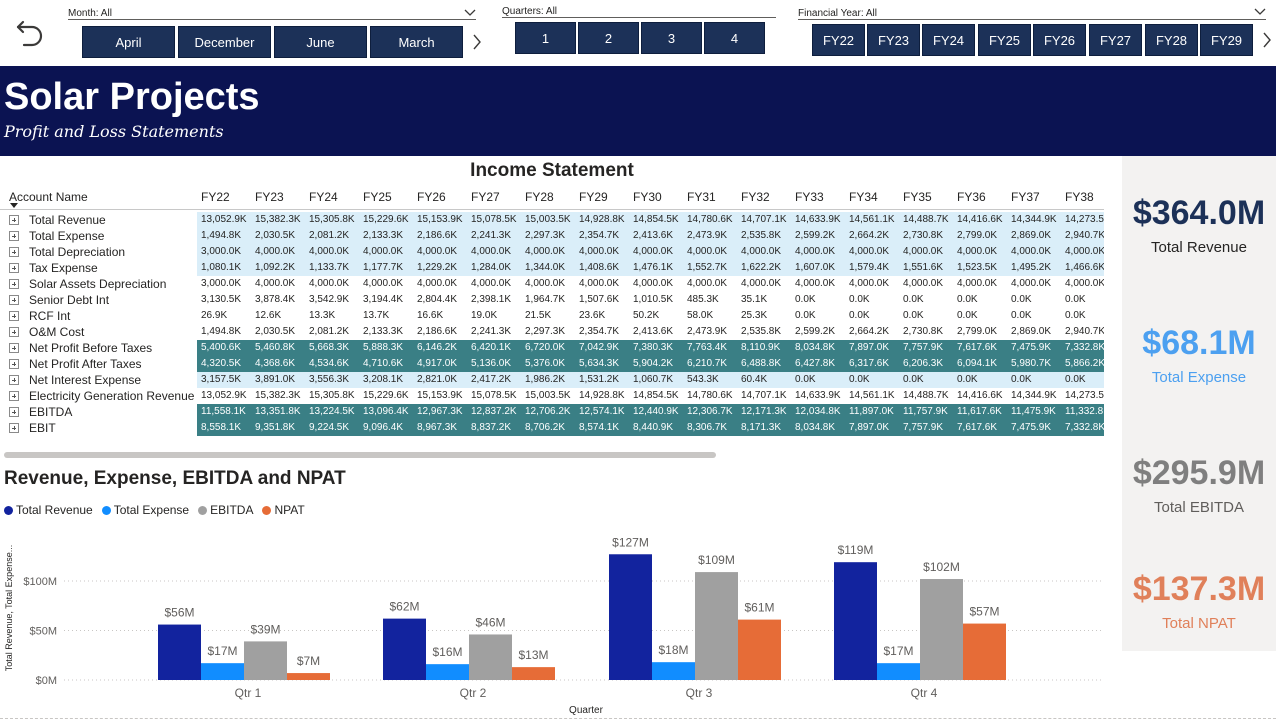 This screenshot has width=1276, height=721. I want to click on legend-item: NPAT, so click(283, 510).